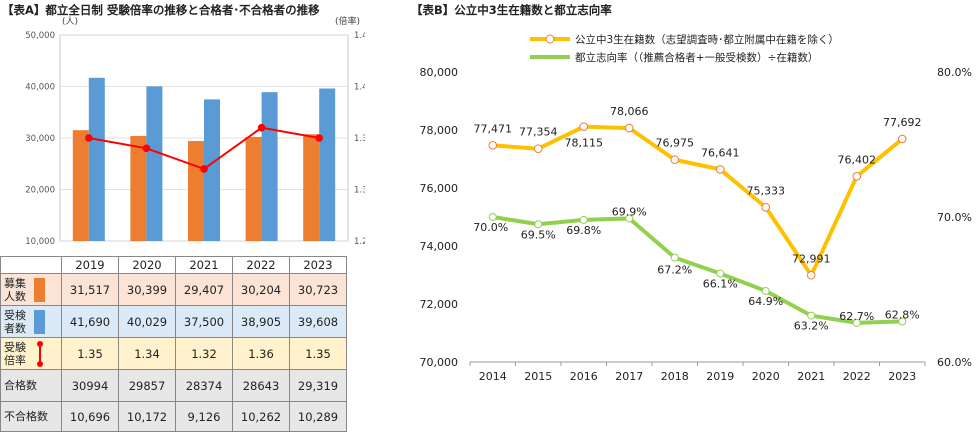  Describe the element at coordinates (40, 139) in the screenshot. I see `y-left-tick-label: 30,000` at that location.